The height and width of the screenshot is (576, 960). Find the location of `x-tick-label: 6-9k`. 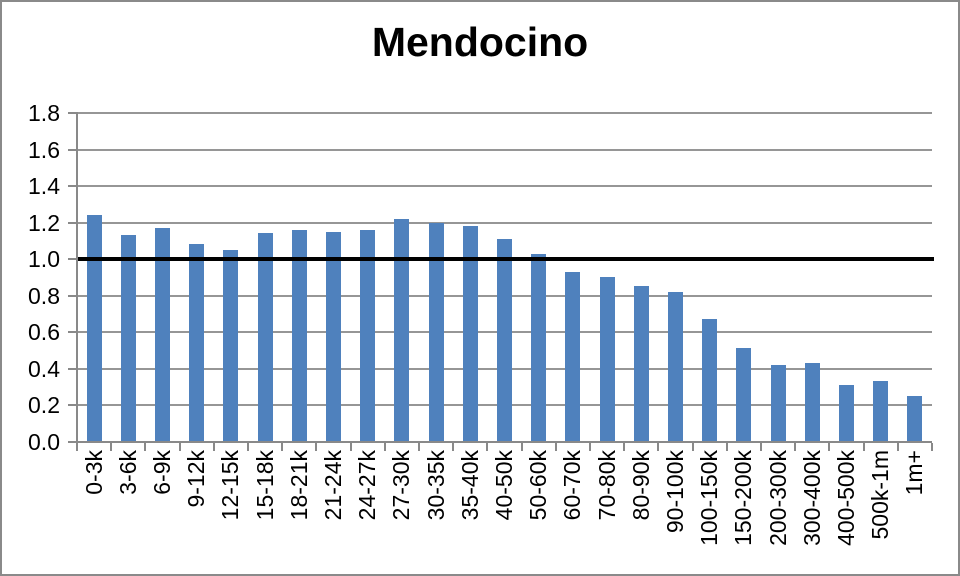

x-tick-label: 6-9k is located at coordinates (162, 512).